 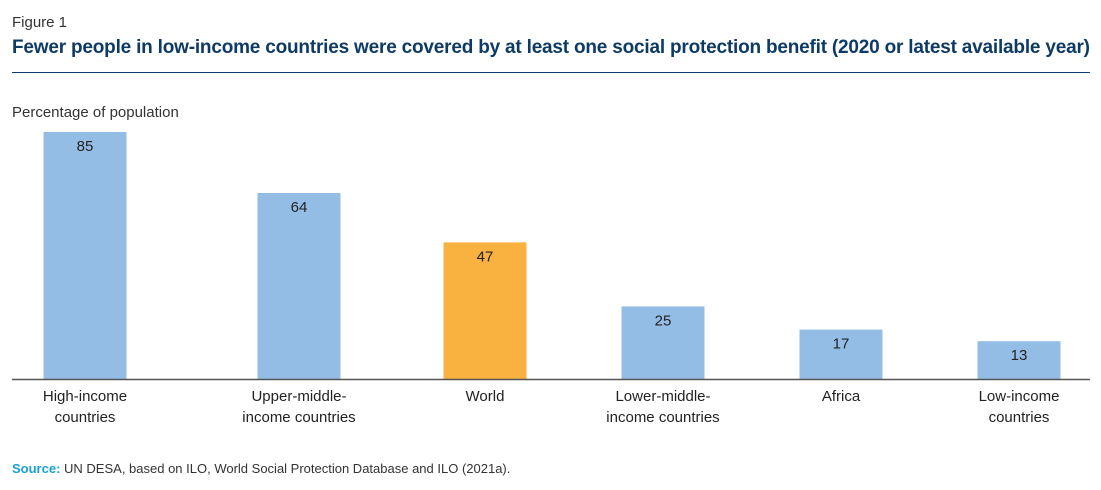 What do you see at coordinates (1019, 396) in the screenshot?
I see `category-label-5-line-0: Low-income` at bounding box center [1019, 396].